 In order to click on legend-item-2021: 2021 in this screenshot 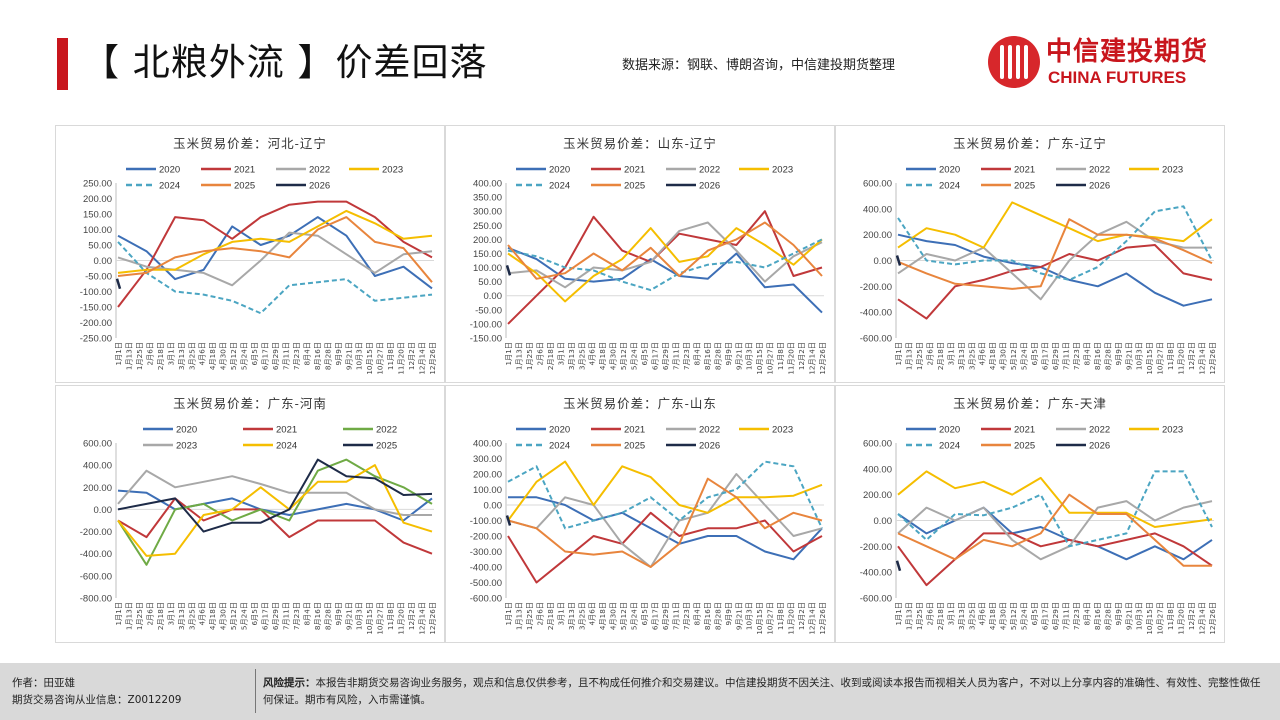, I will do `click(618, 430)`.